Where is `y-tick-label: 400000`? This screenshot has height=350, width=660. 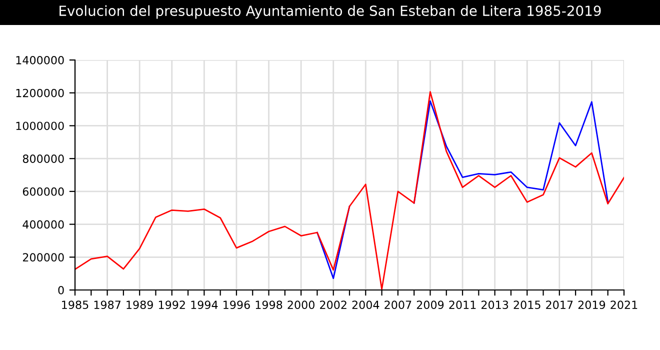 y-tick-label: 400000 is located at coordinates (43, 224).